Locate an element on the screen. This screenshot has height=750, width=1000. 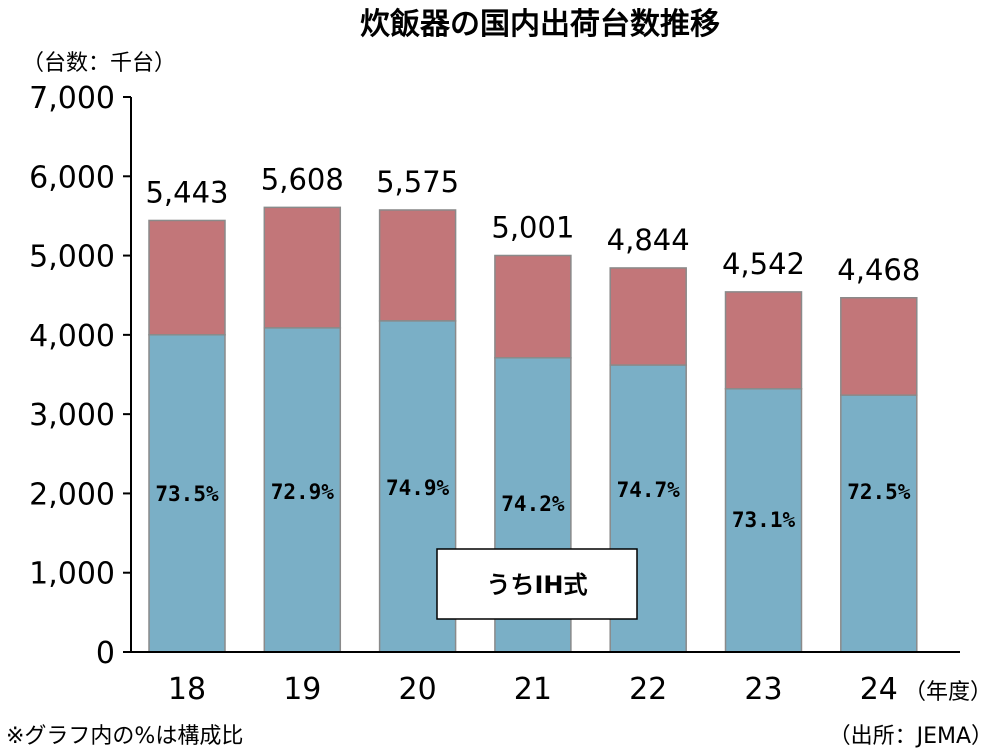
x-tick-label: 24 is located at coordinates (879, 689).